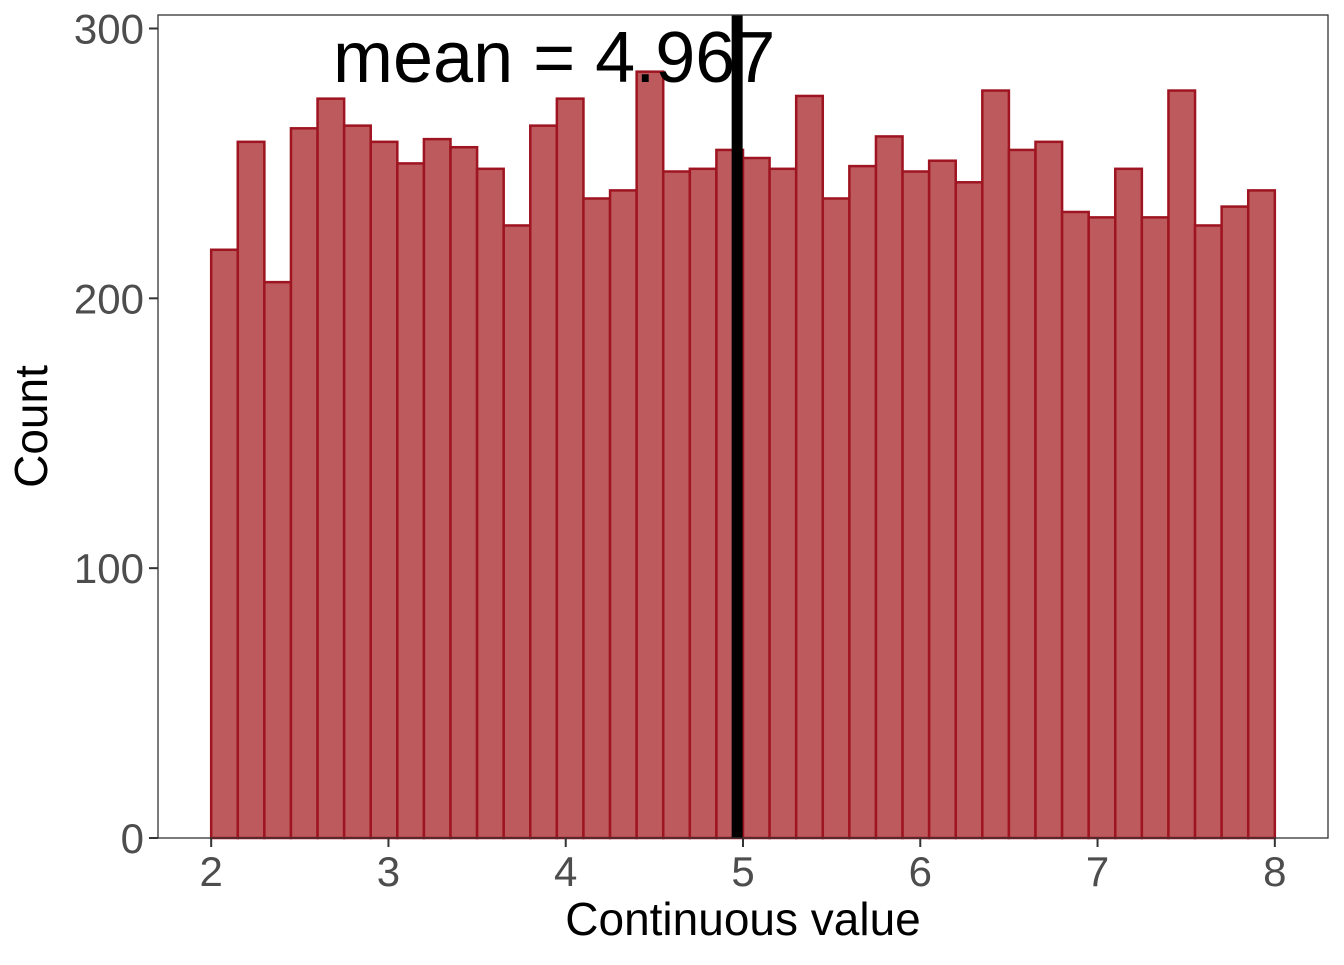  I want to click on x-tick-label: 8, so click(1274, 871).